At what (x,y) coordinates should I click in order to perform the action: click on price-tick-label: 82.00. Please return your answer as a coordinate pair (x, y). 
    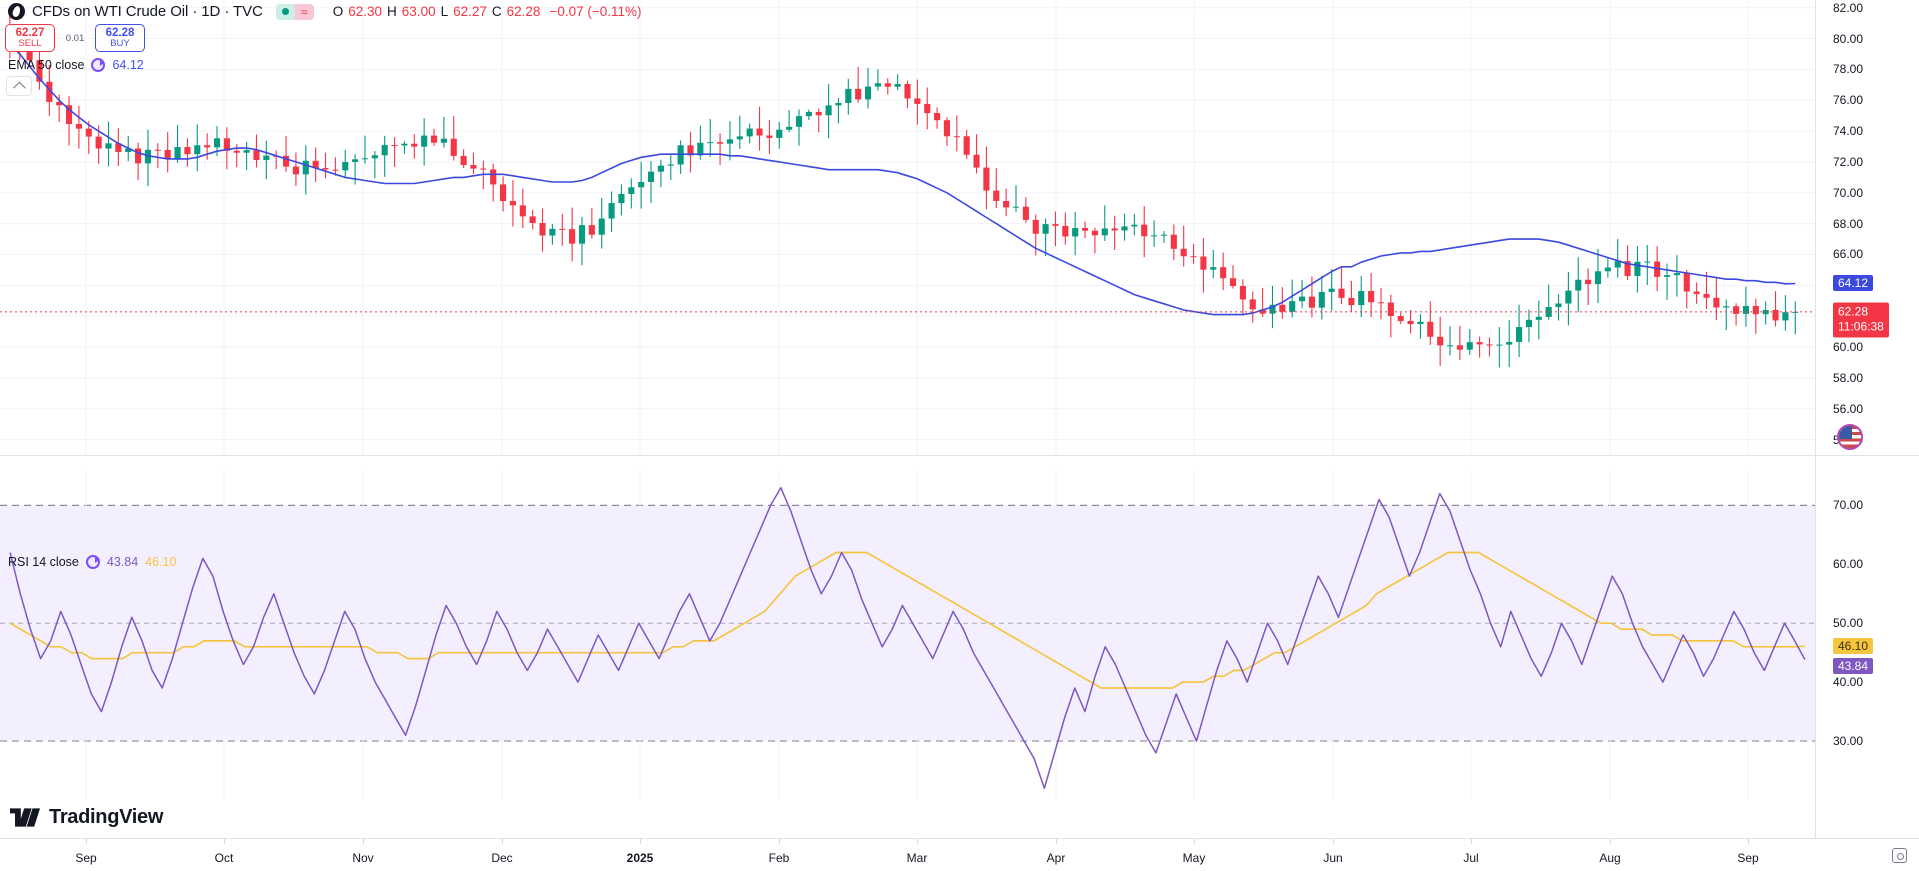
    Looking at the image, I should click on (1848, 7).